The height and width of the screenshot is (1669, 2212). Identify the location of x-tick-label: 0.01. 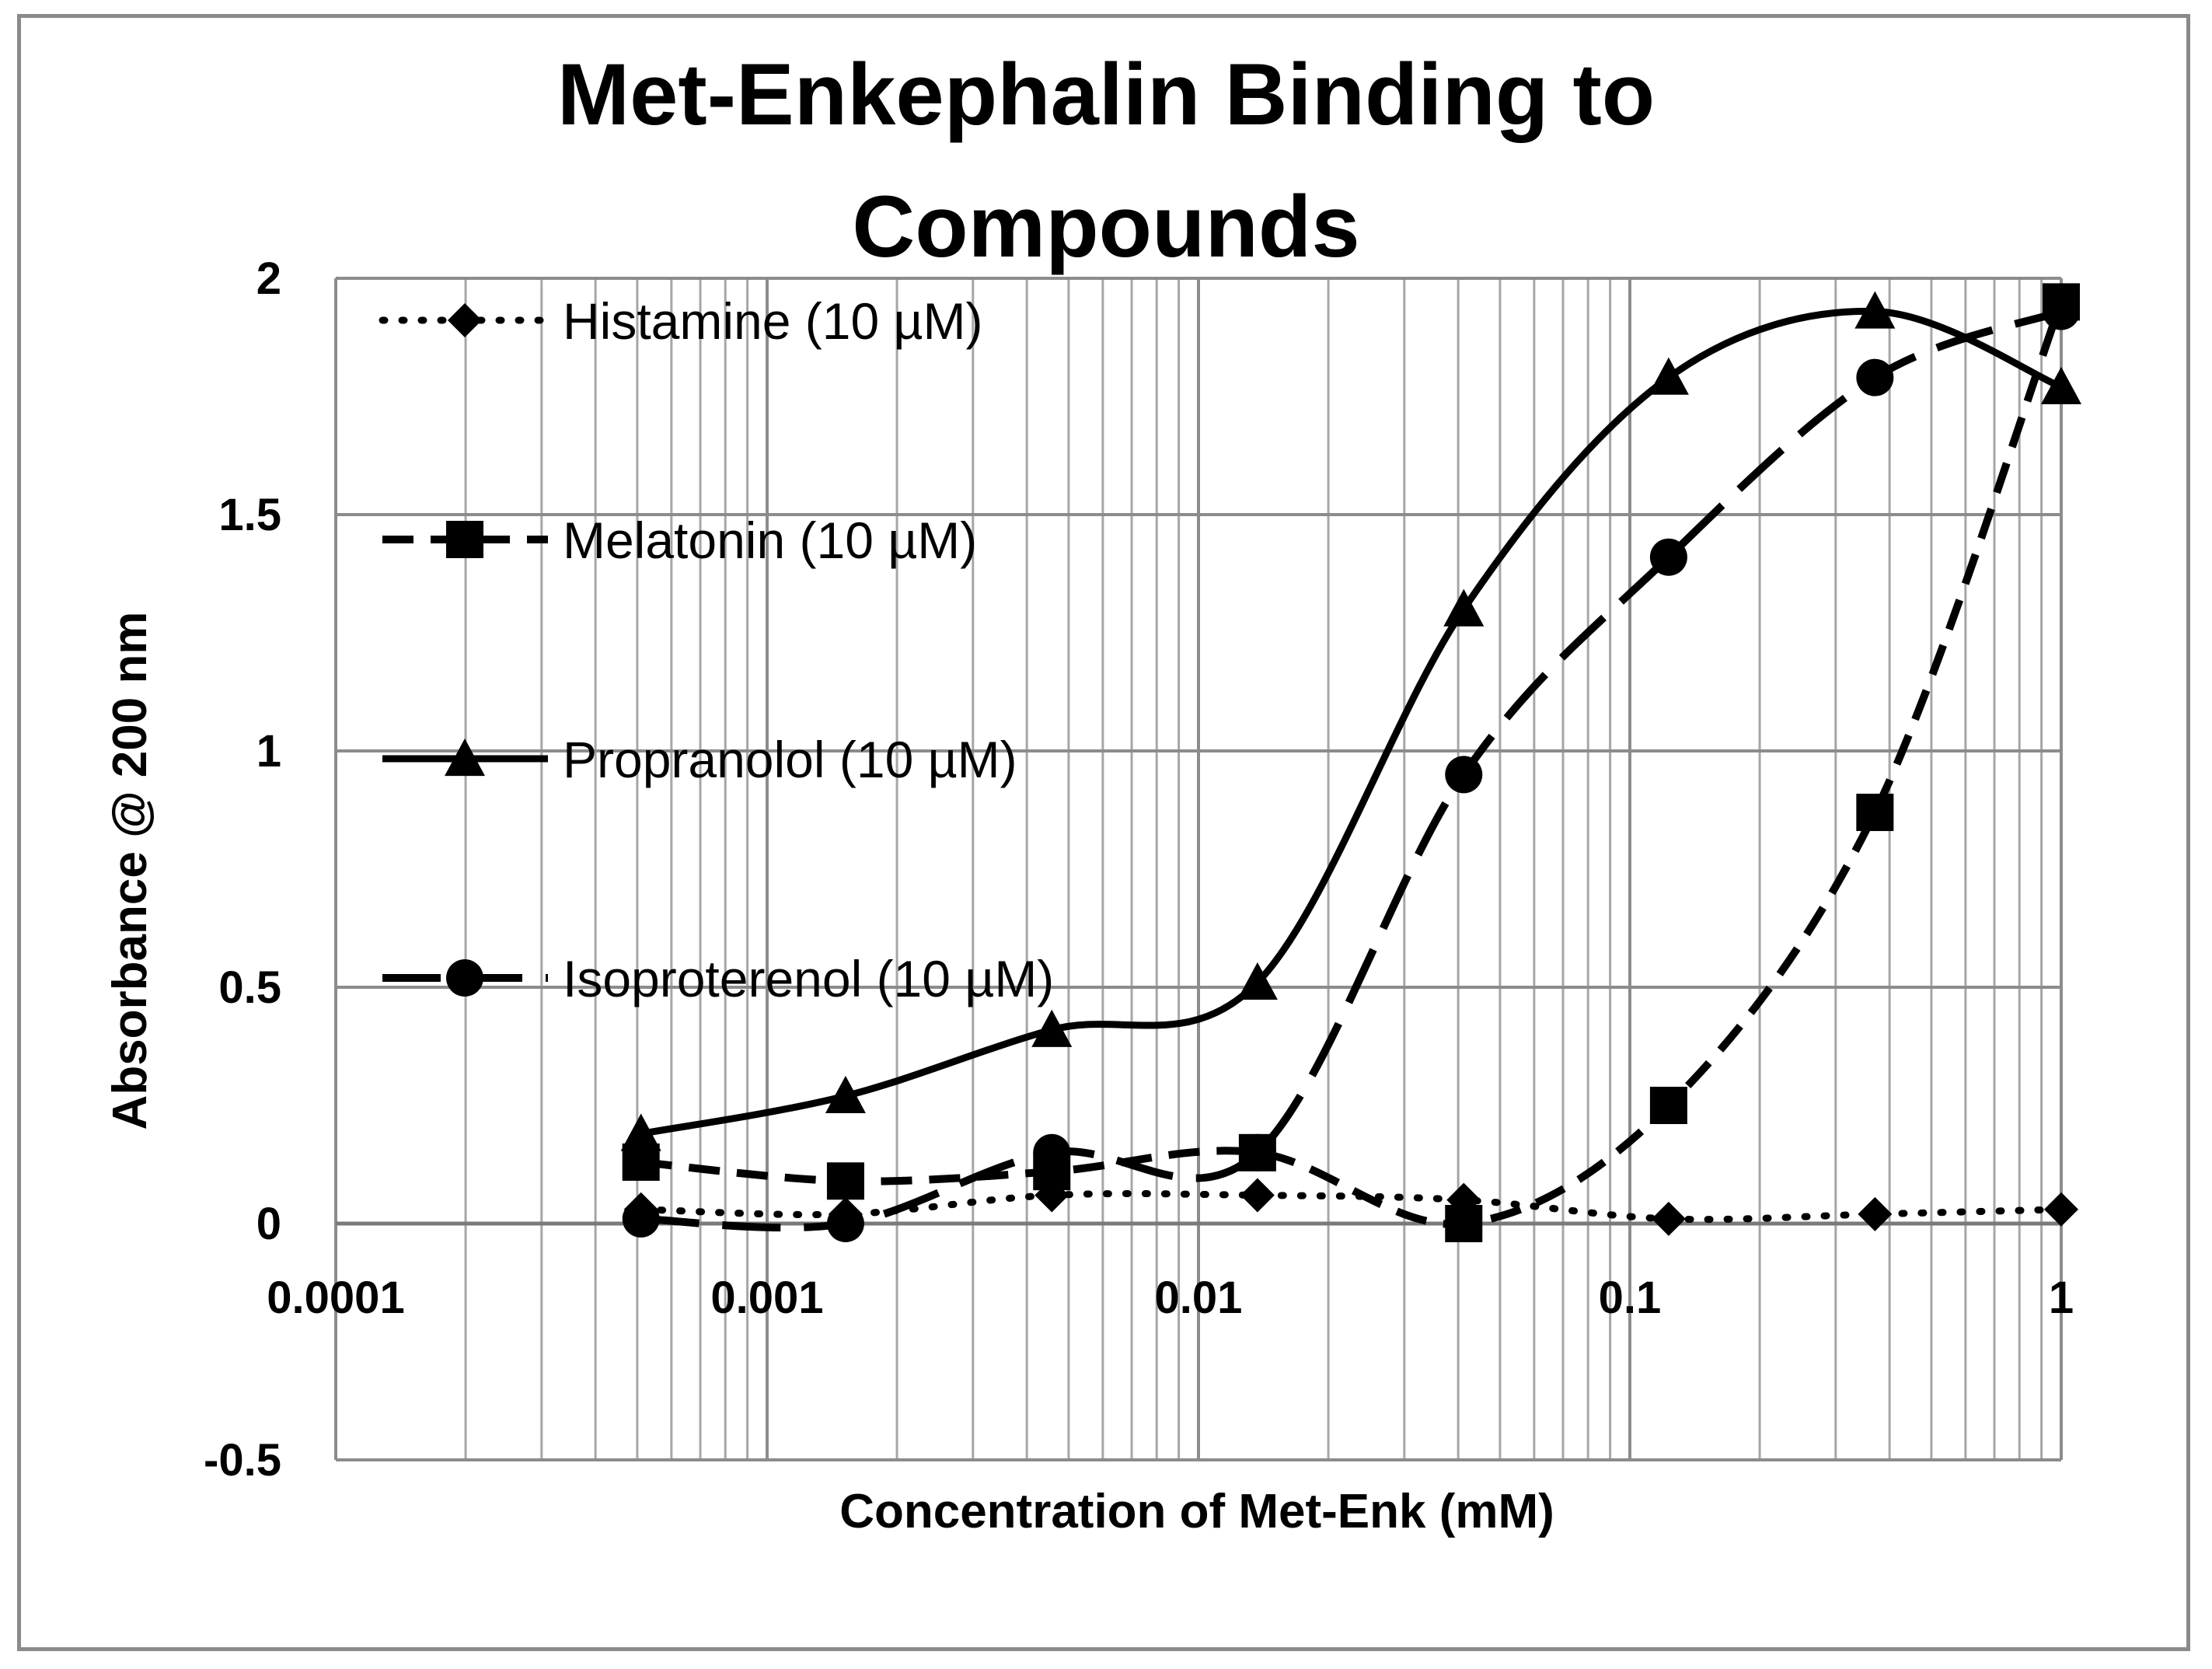
(1199, 1298).